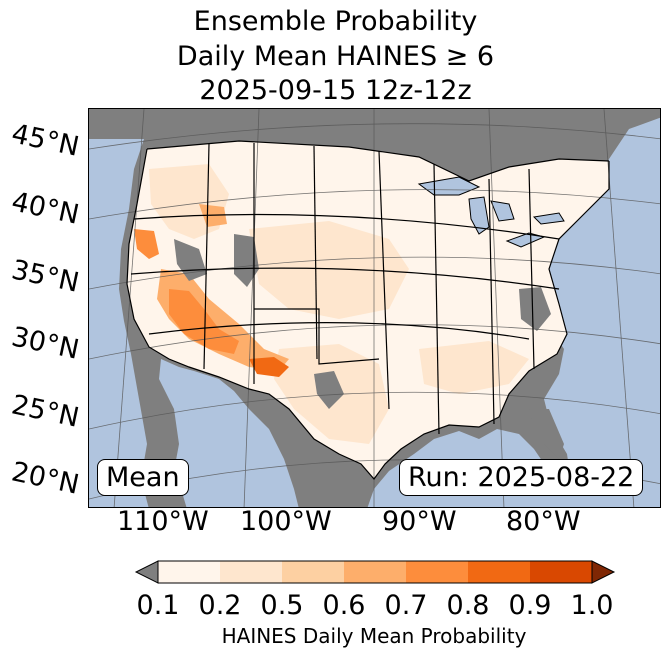 The image size is (671, 658). Describe the element at coordinates (45, 343) in the screenshot. I see `lat-label-30: 30°N` at that location.